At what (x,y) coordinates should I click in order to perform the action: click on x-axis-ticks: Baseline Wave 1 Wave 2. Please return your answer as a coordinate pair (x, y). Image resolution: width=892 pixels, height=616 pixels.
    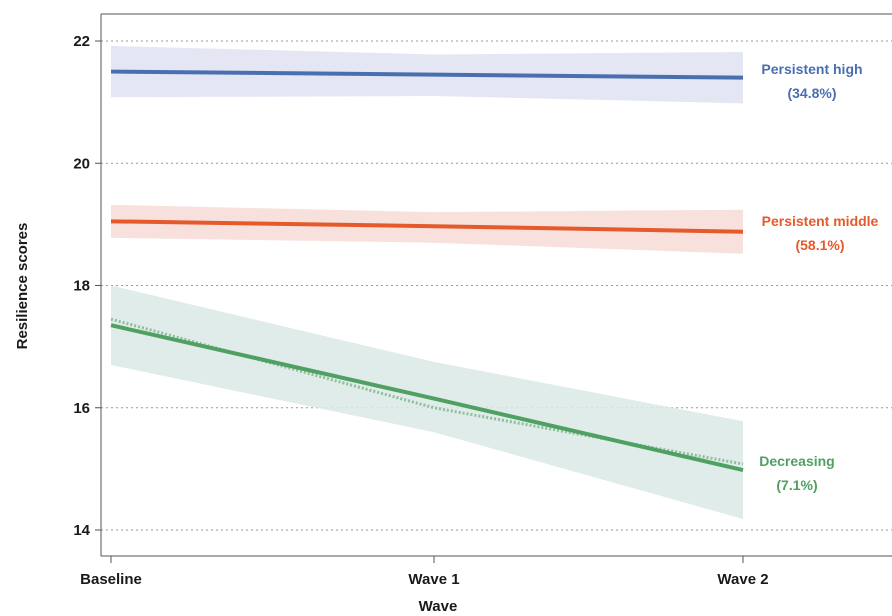
    Looking at the image, I should click on (424, 572).